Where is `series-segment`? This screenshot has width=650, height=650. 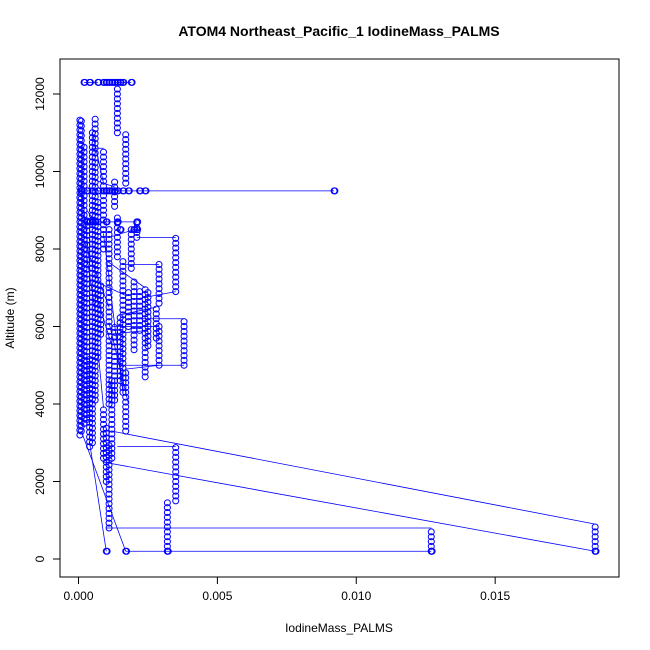
series-segment is located at coordinates (349, 506).